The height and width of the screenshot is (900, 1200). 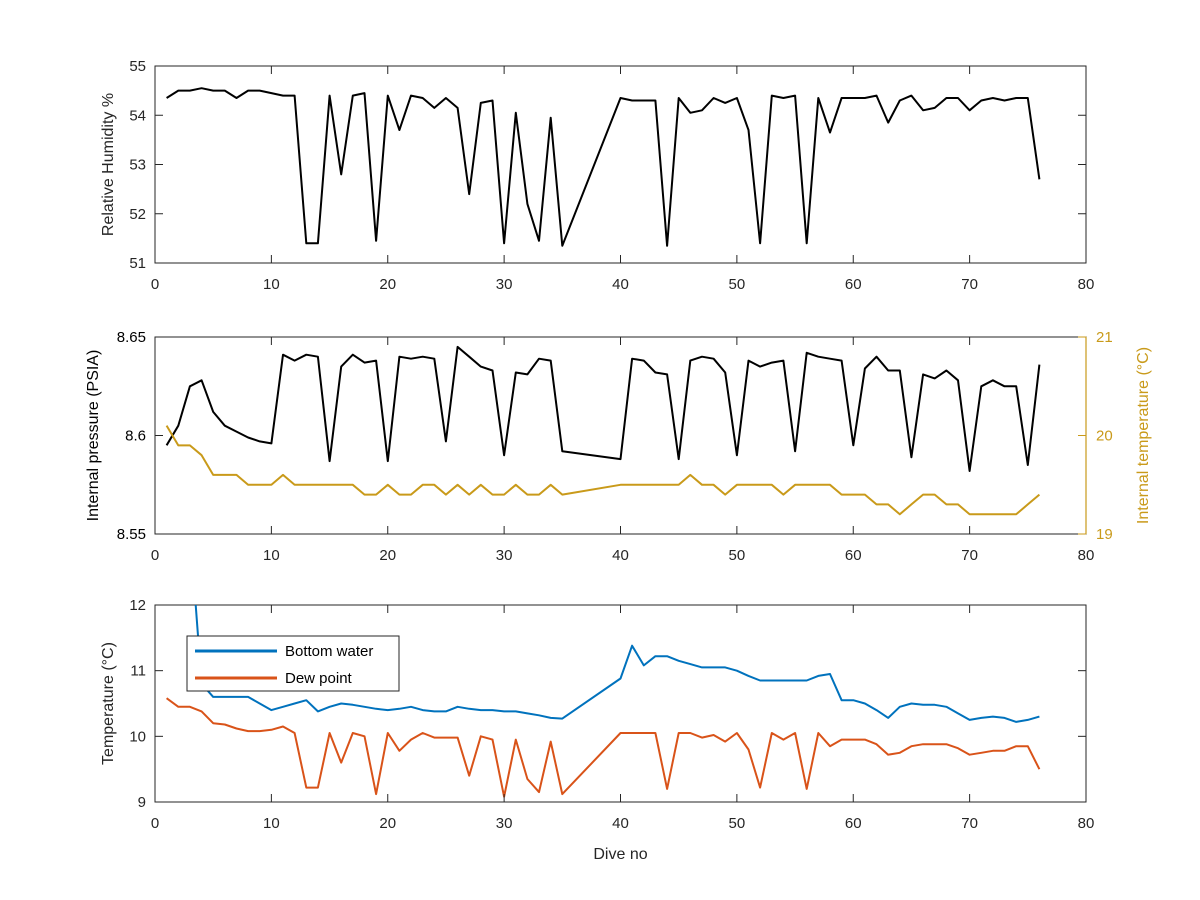 I want to click on y2-tick-label: 20, so click(x=1104, y=436).